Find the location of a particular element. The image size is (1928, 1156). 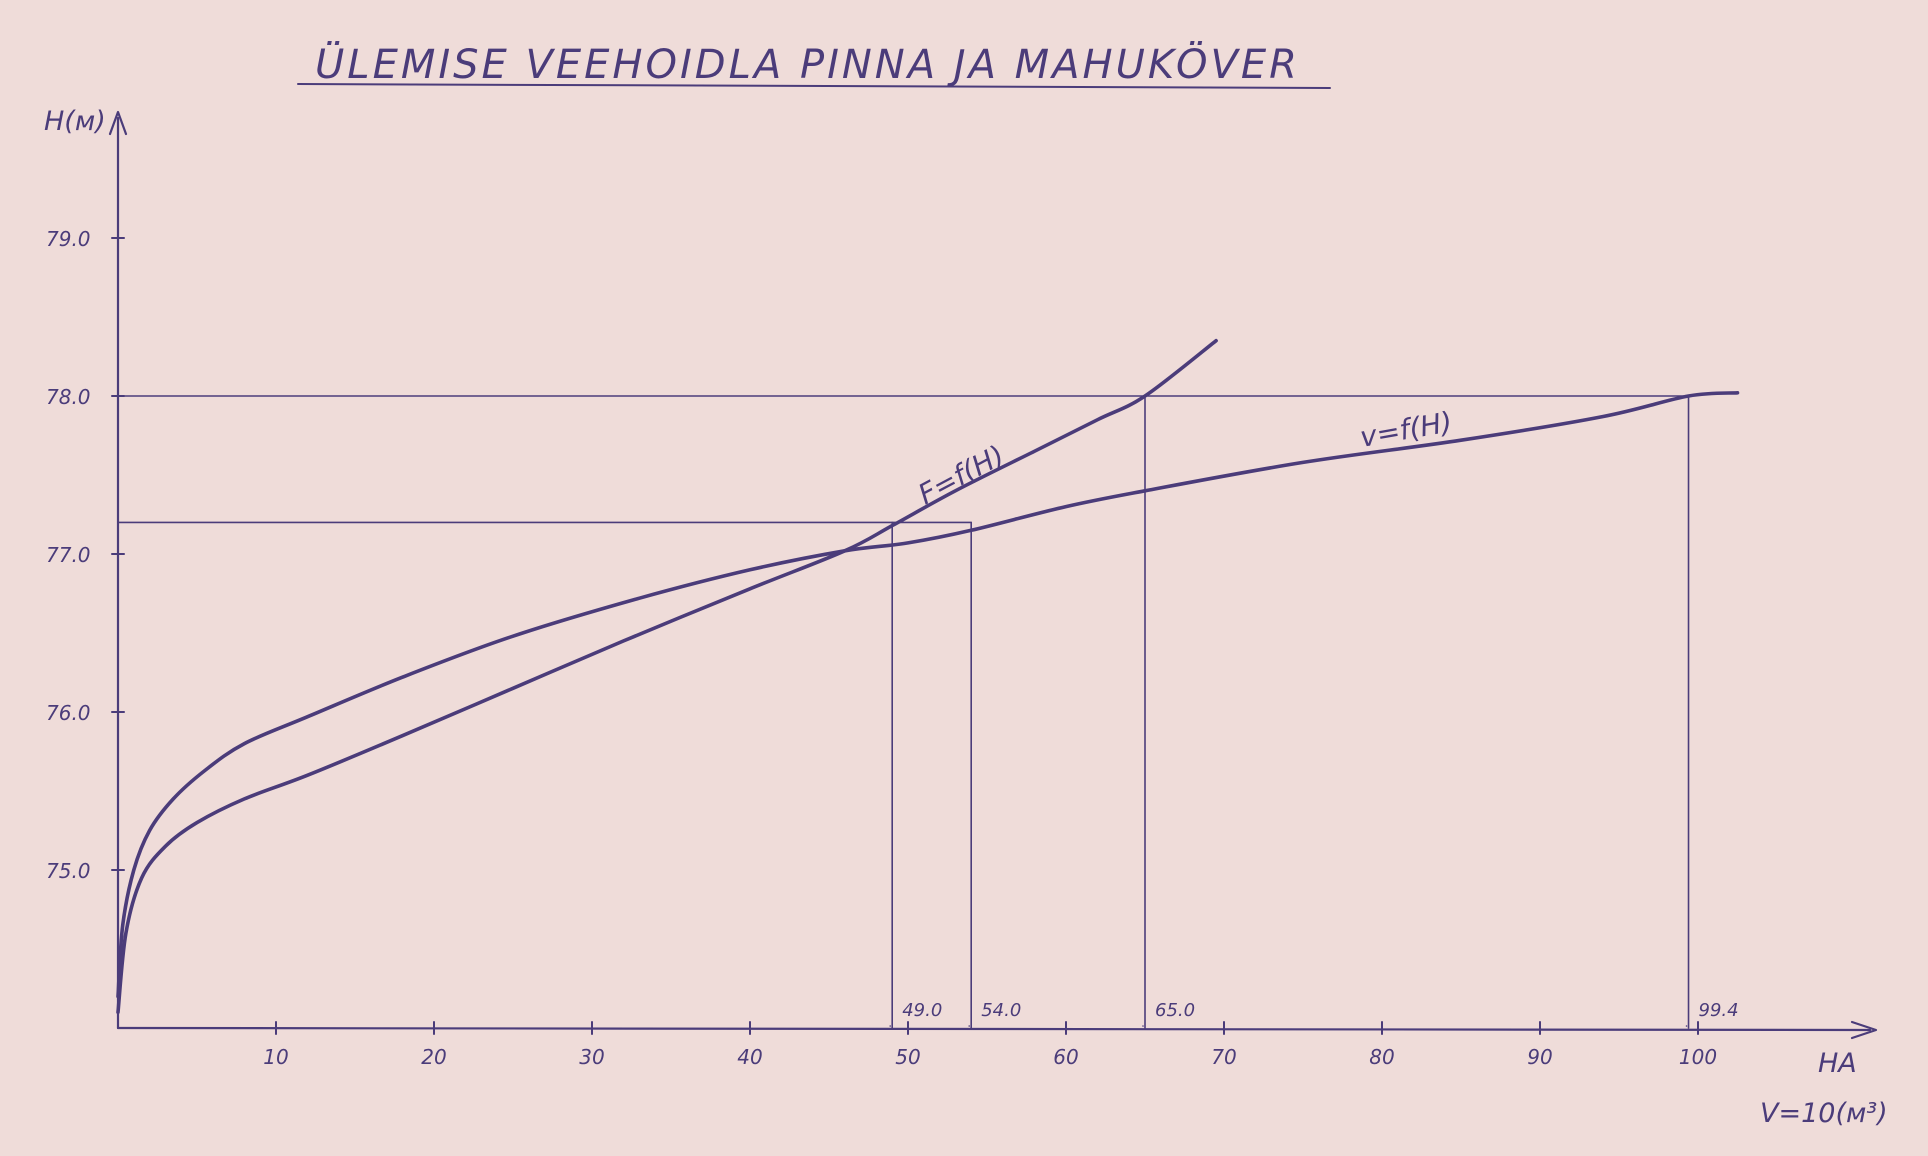

x-tick-label: 10 is located at coordinates (275, 1057).